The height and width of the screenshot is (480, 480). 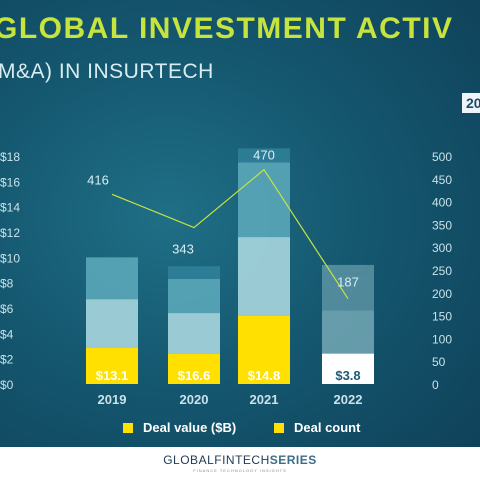 I want to click on footer-logo-part1: GLOBALFINTECH, so click(x=216, y=460).